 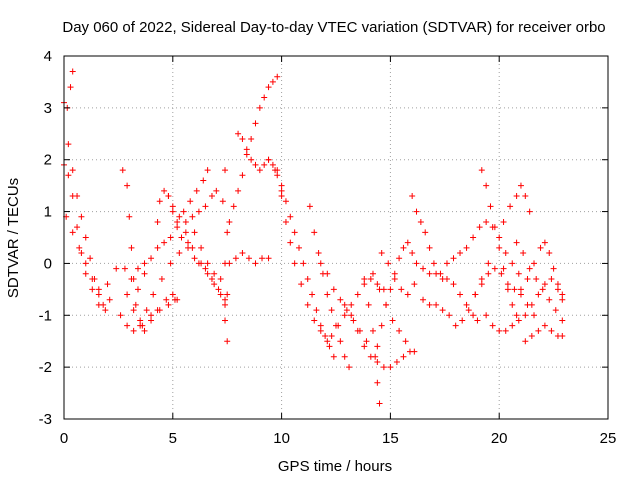 What do you see at coordinates (45, 367) in the screenshot?
I see `y-tick-label: -2` at bounding box center [45, 367].